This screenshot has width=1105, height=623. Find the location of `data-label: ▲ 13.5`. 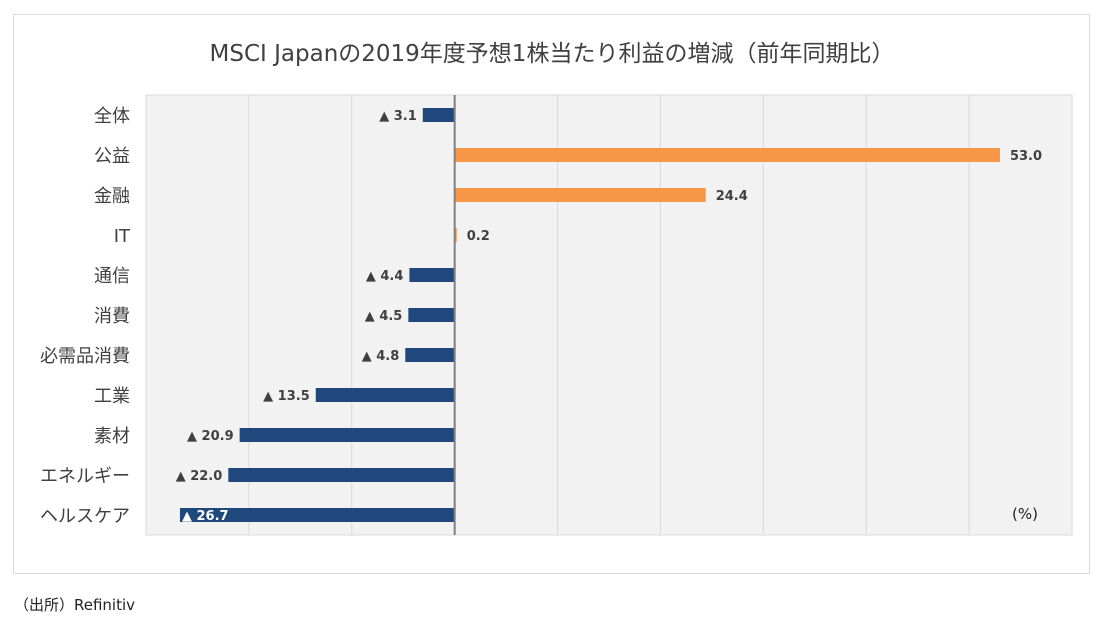

data-label: ▲ 13.5 is located at coordinates (286, 396).